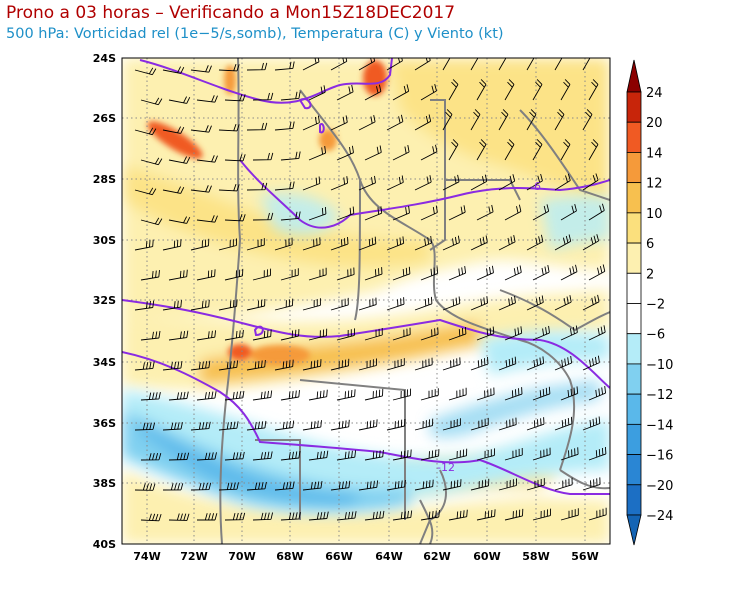 The height and width of the screenshot is (600, 750). Describe the element at coordinates (104, 58) in the screenshot. I see `lat-label-24s: 24S` at that location.